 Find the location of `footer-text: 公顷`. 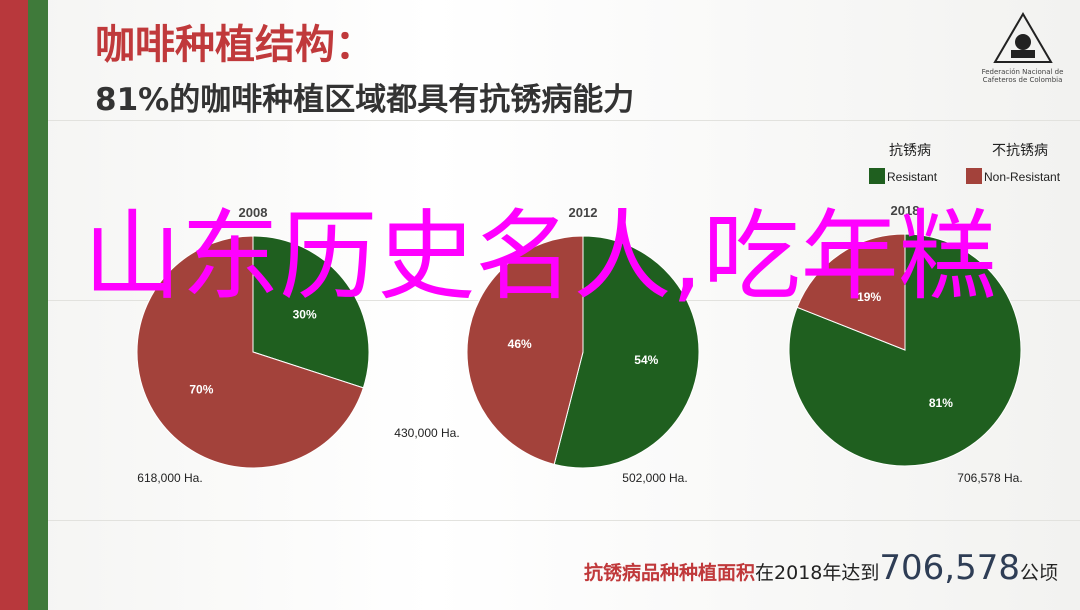

footer-text: 公顷 is located at coordinates (1038, 573).